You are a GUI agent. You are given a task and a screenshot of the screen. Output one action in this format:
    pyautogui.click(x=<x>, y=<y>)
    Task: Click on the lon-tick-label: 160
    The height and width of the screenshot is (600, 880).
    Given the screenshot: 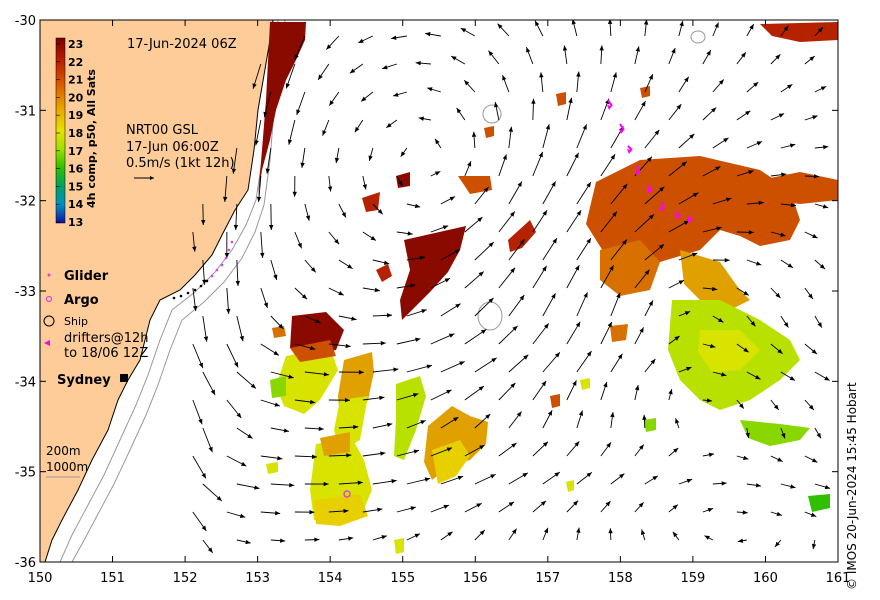 What is the action you would take?
    pyautogui.click(x=765, y=578)
    